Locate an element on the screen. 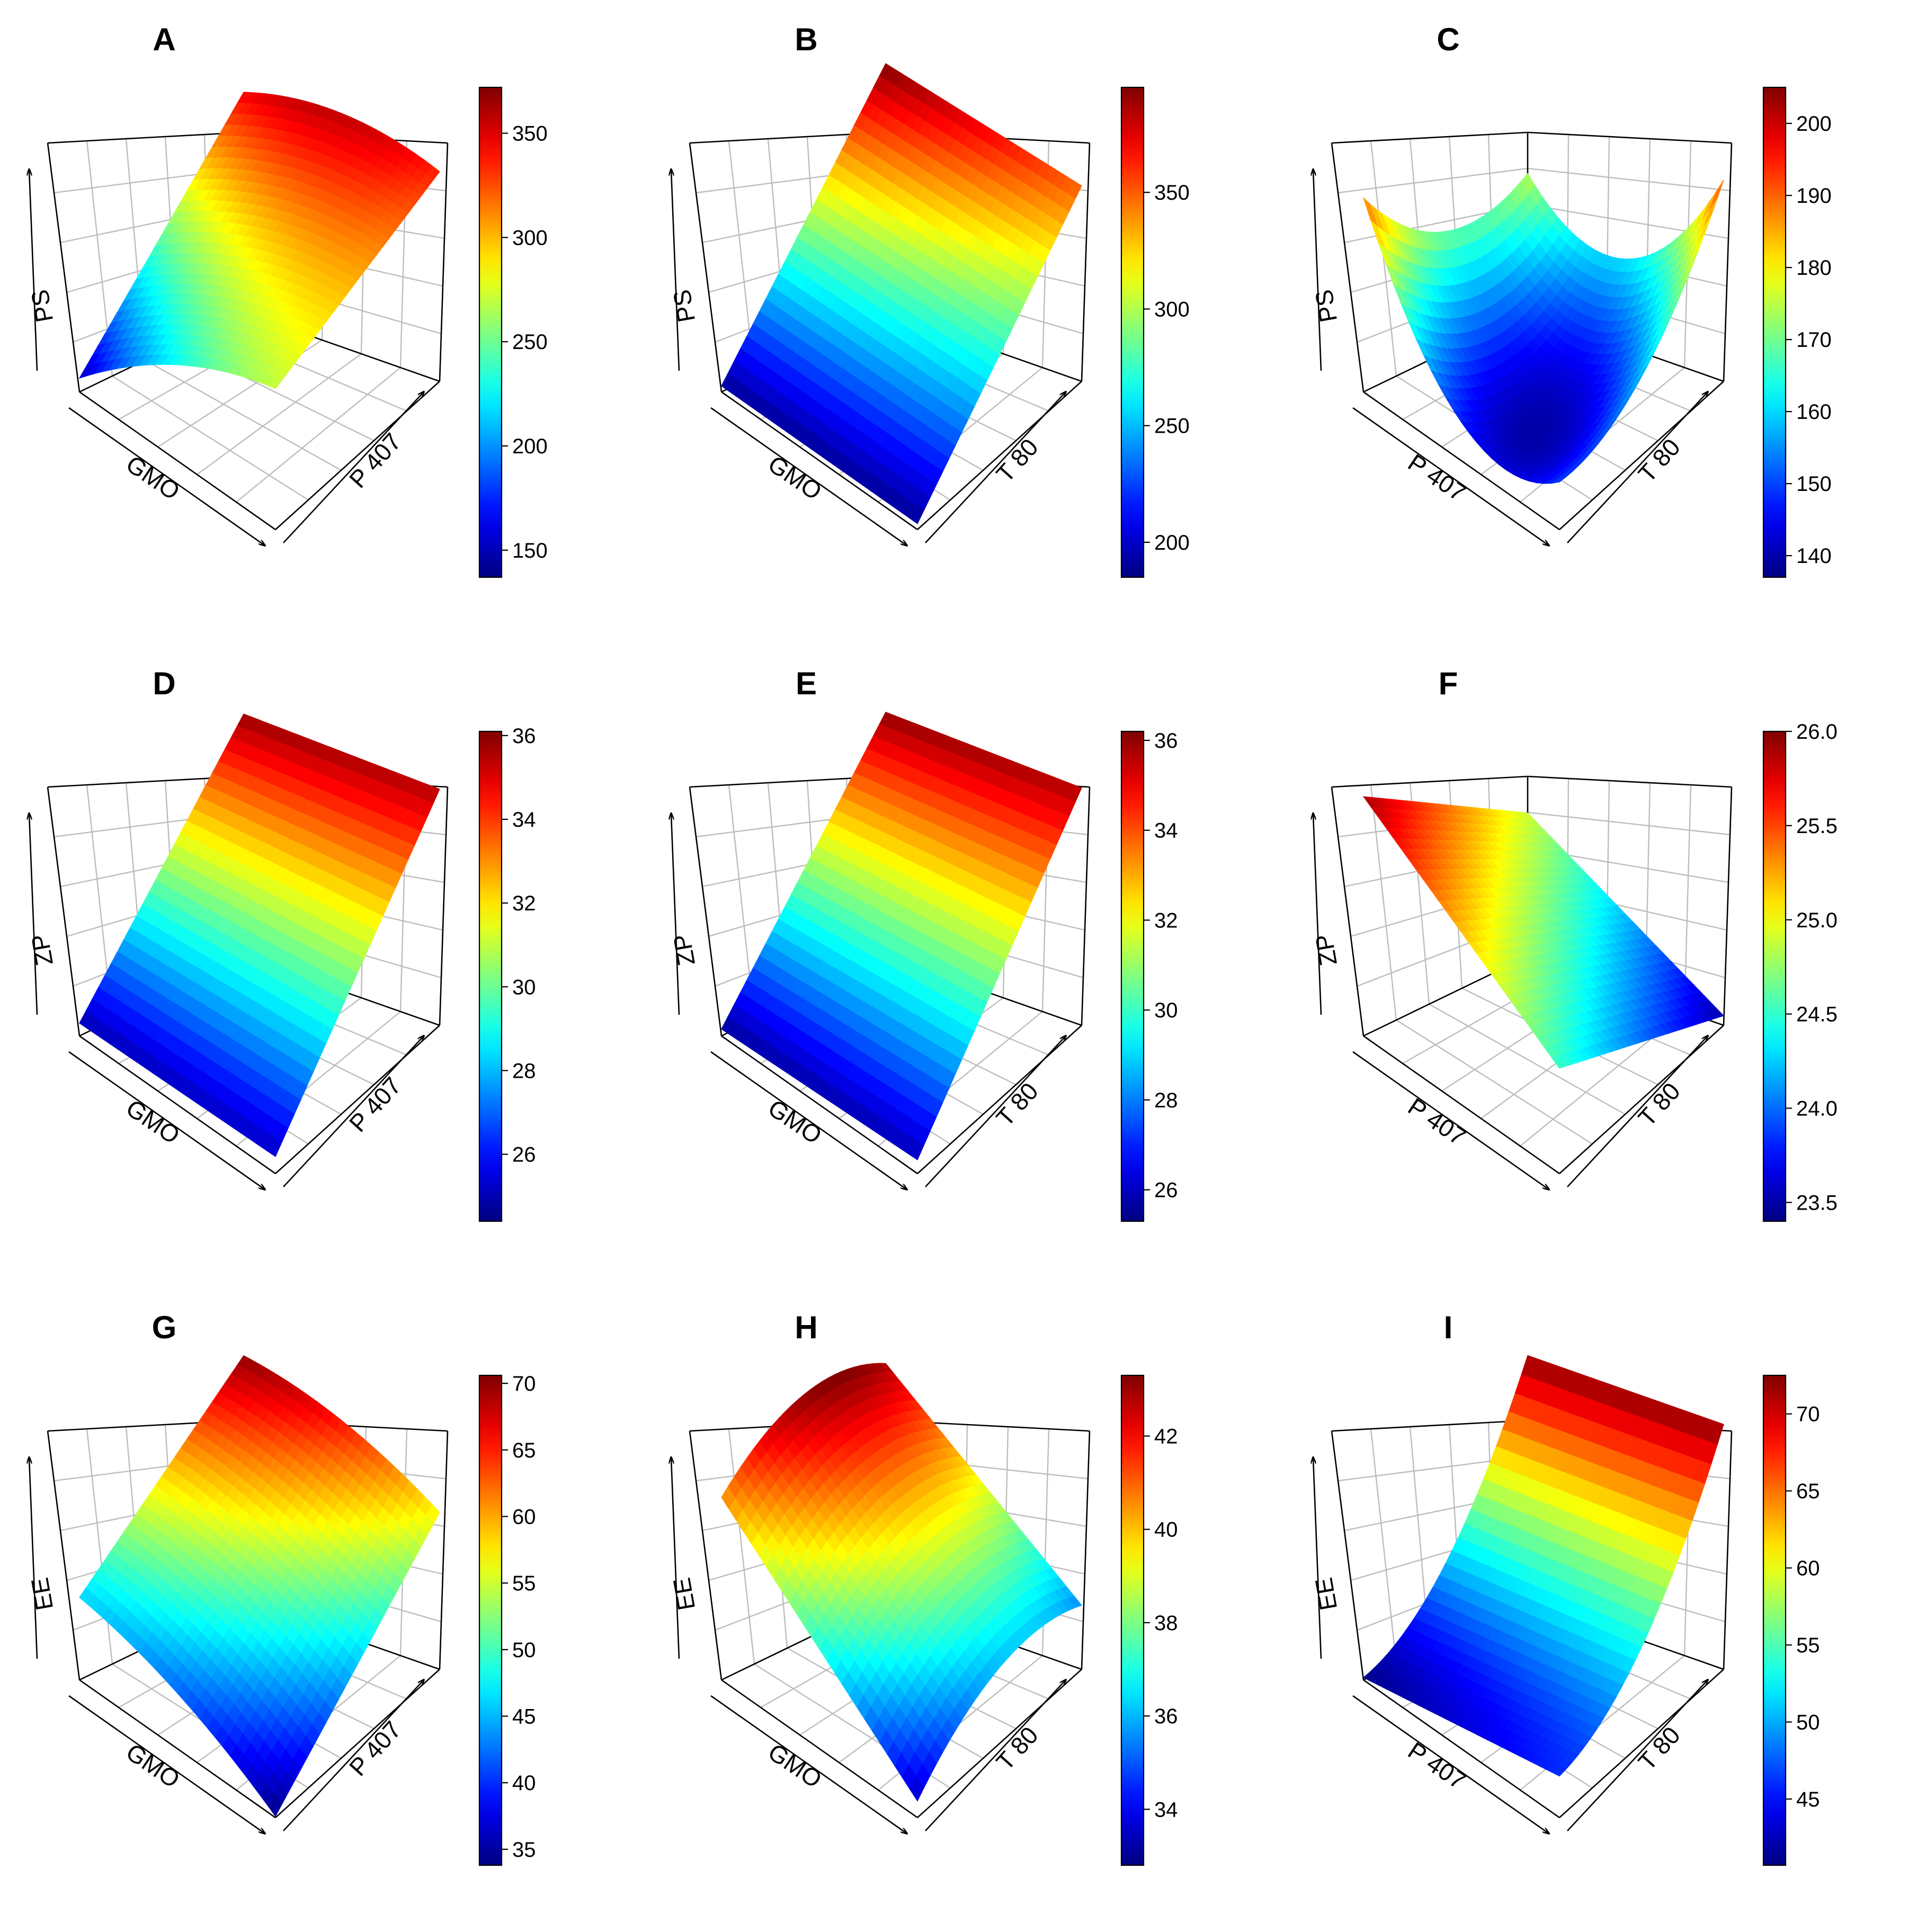 This screenshot has width=1926, height=1932. colorbar-tick-label: 170 is located at coordinates (1814, 340).